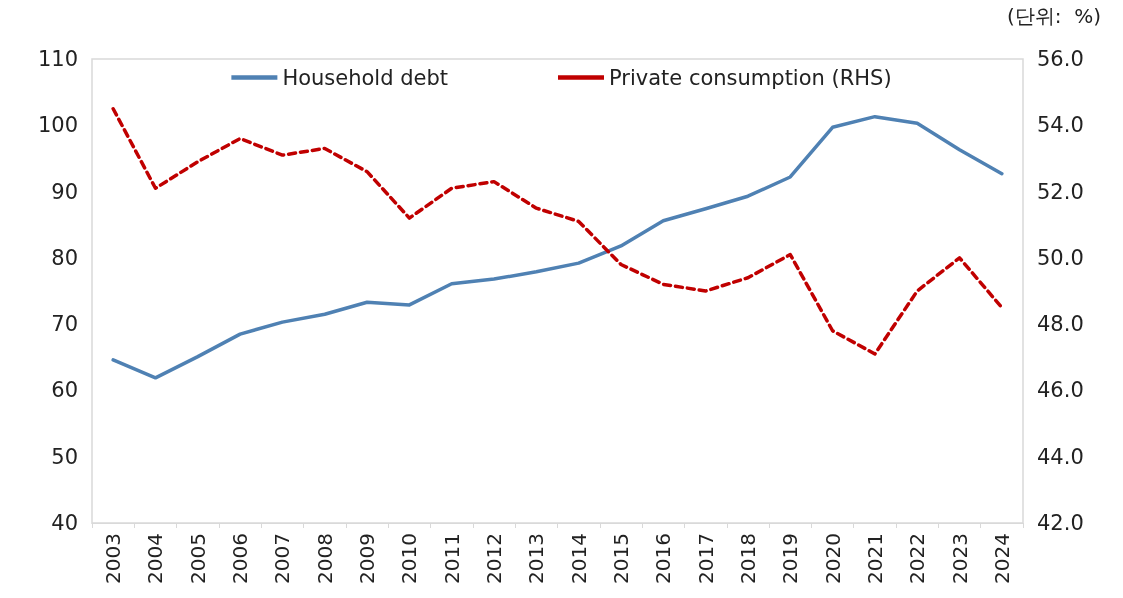 The image size is (1123, 598). What do you see at coordinates (113, 558) in the screenshot?
I see `x-tick-label: 2003` at bounding box center [113, 558].